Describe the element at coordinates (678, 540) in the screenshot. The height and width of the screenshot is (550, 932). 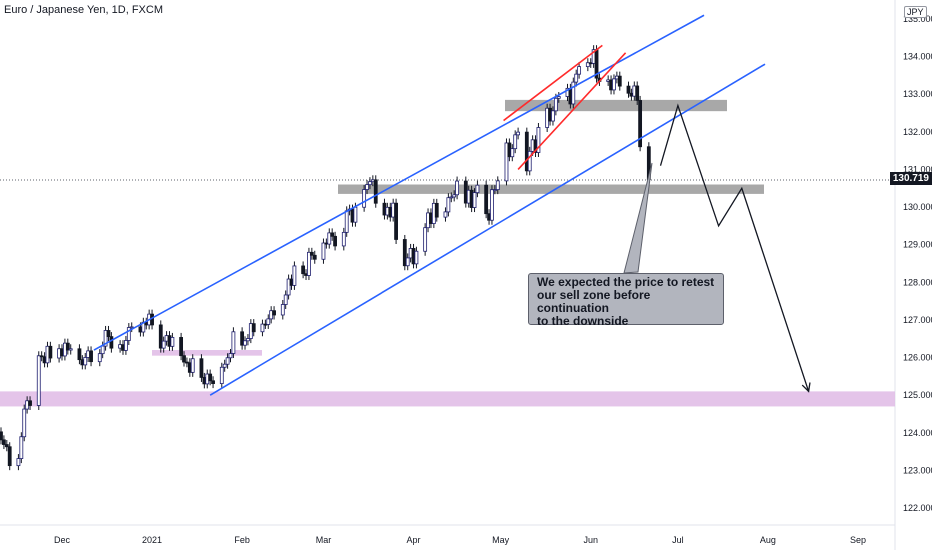
I see `x-tick-label: Jul` at that location.